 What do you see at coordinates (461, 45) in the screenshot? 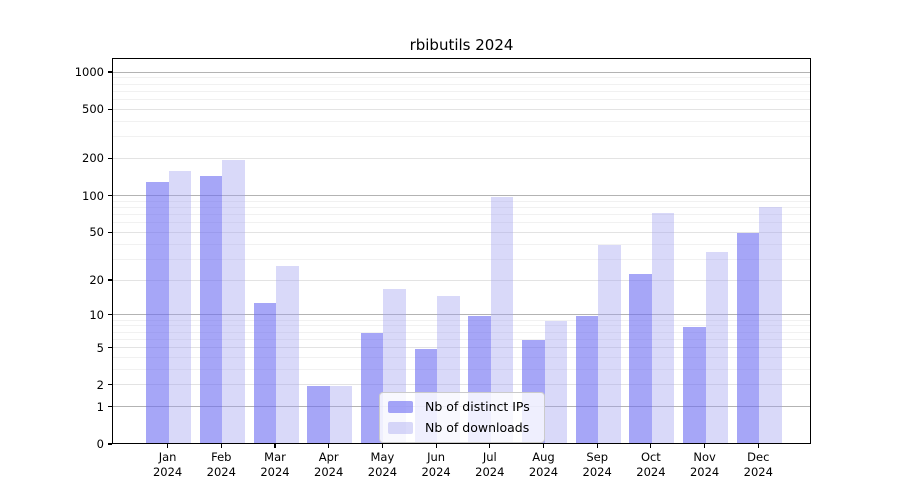
I see `chart-title: rbibutils 2024` at bounding box center [461, 45].